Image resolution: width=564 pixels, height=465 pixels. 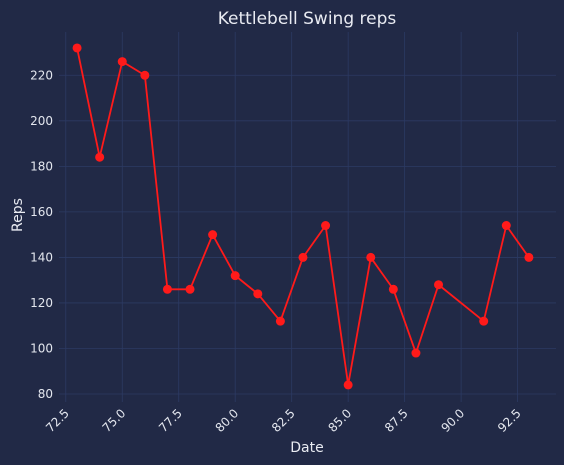 What do you see at coordinates (41, 348) in the screenshot?
I see `y-tick-label: 100` at bounding box center [41, 348].